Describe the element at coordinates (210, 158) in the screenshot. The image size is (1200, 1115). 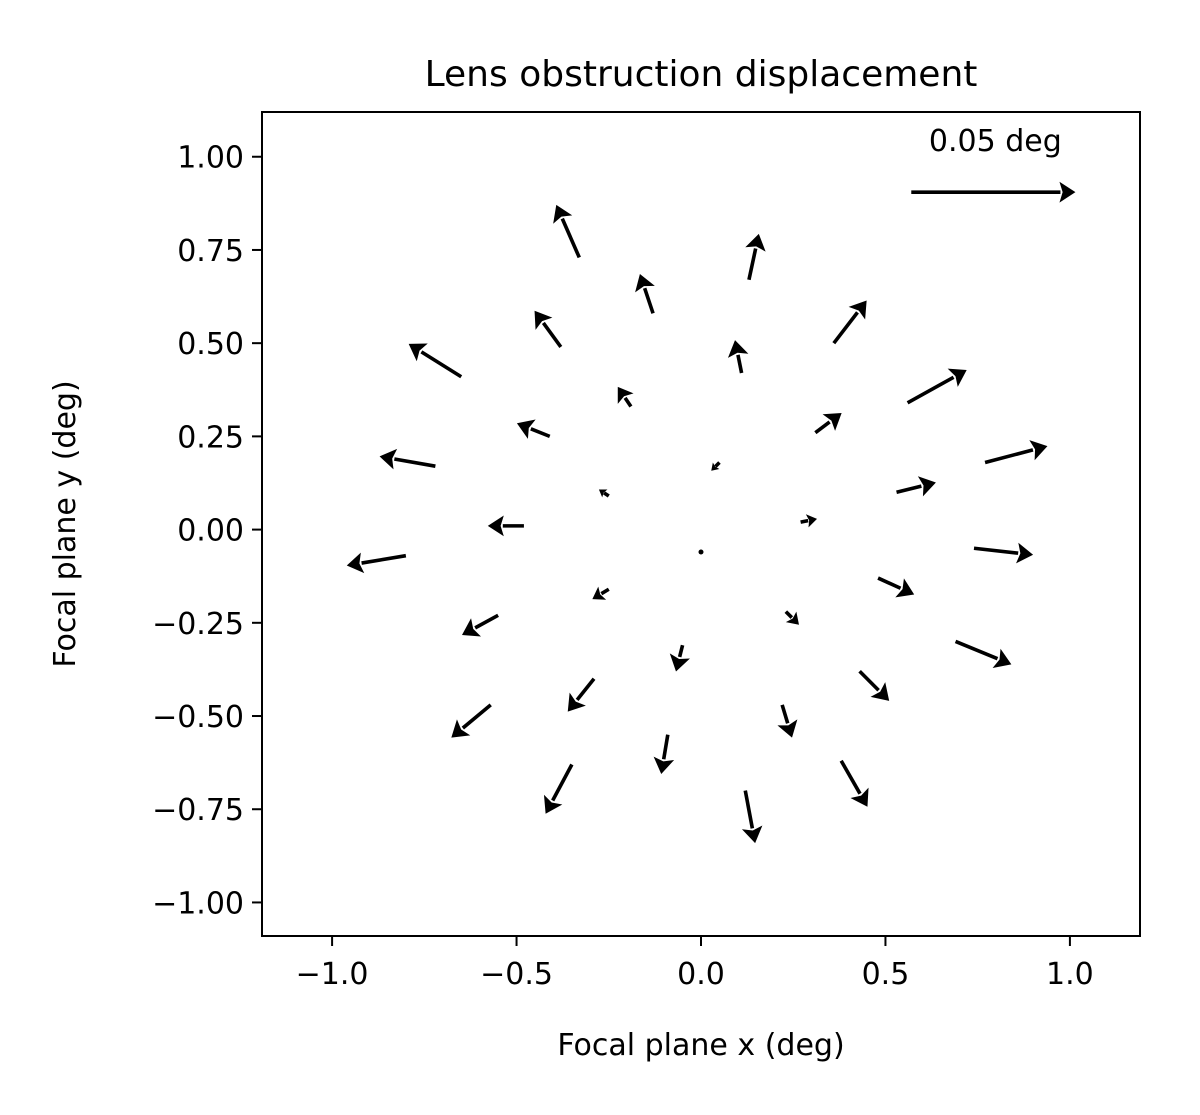
I see `y-tick-label: 1.00` at that location.